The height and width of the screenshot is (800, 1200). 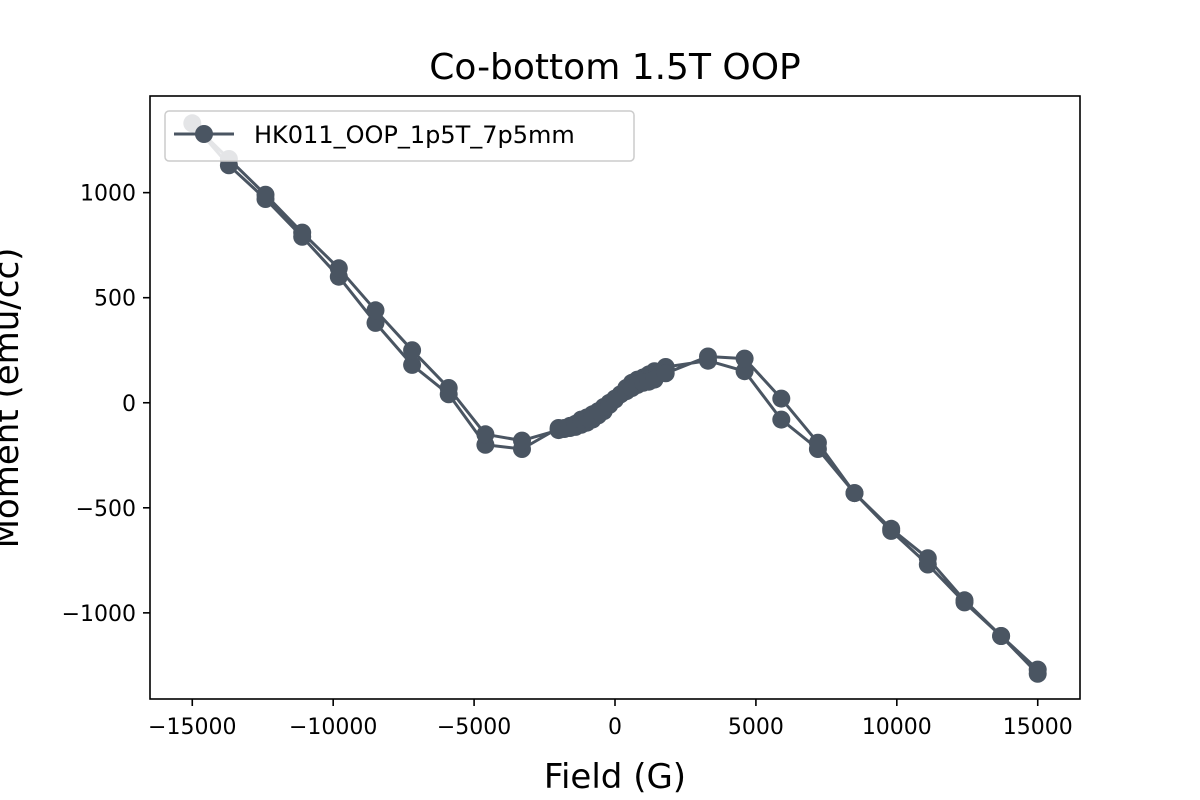 What do you see at coordinates (474, 727) in the screenshot?
I see `x-tick-label: −5000` at bounding box center [474, 727].